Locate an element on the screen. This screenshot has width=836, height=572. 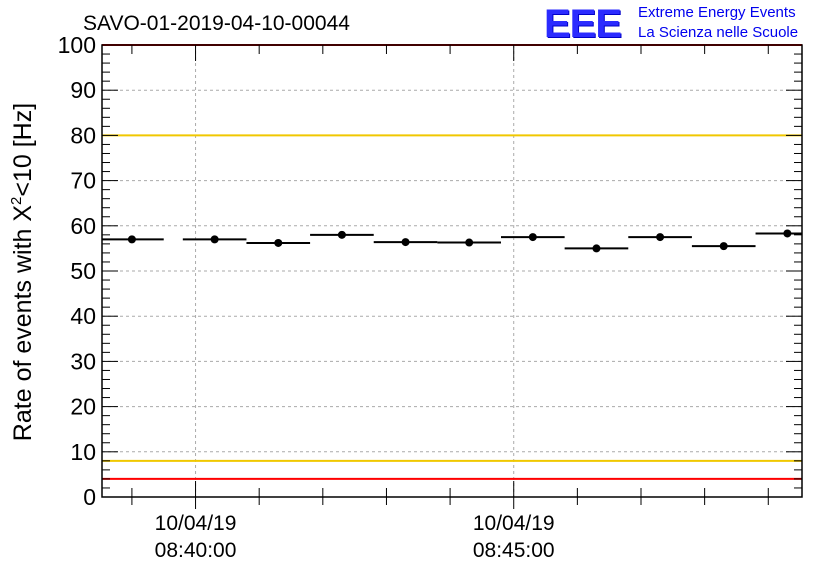
y-tick-label: 100 is located at coordinates (77, 45).